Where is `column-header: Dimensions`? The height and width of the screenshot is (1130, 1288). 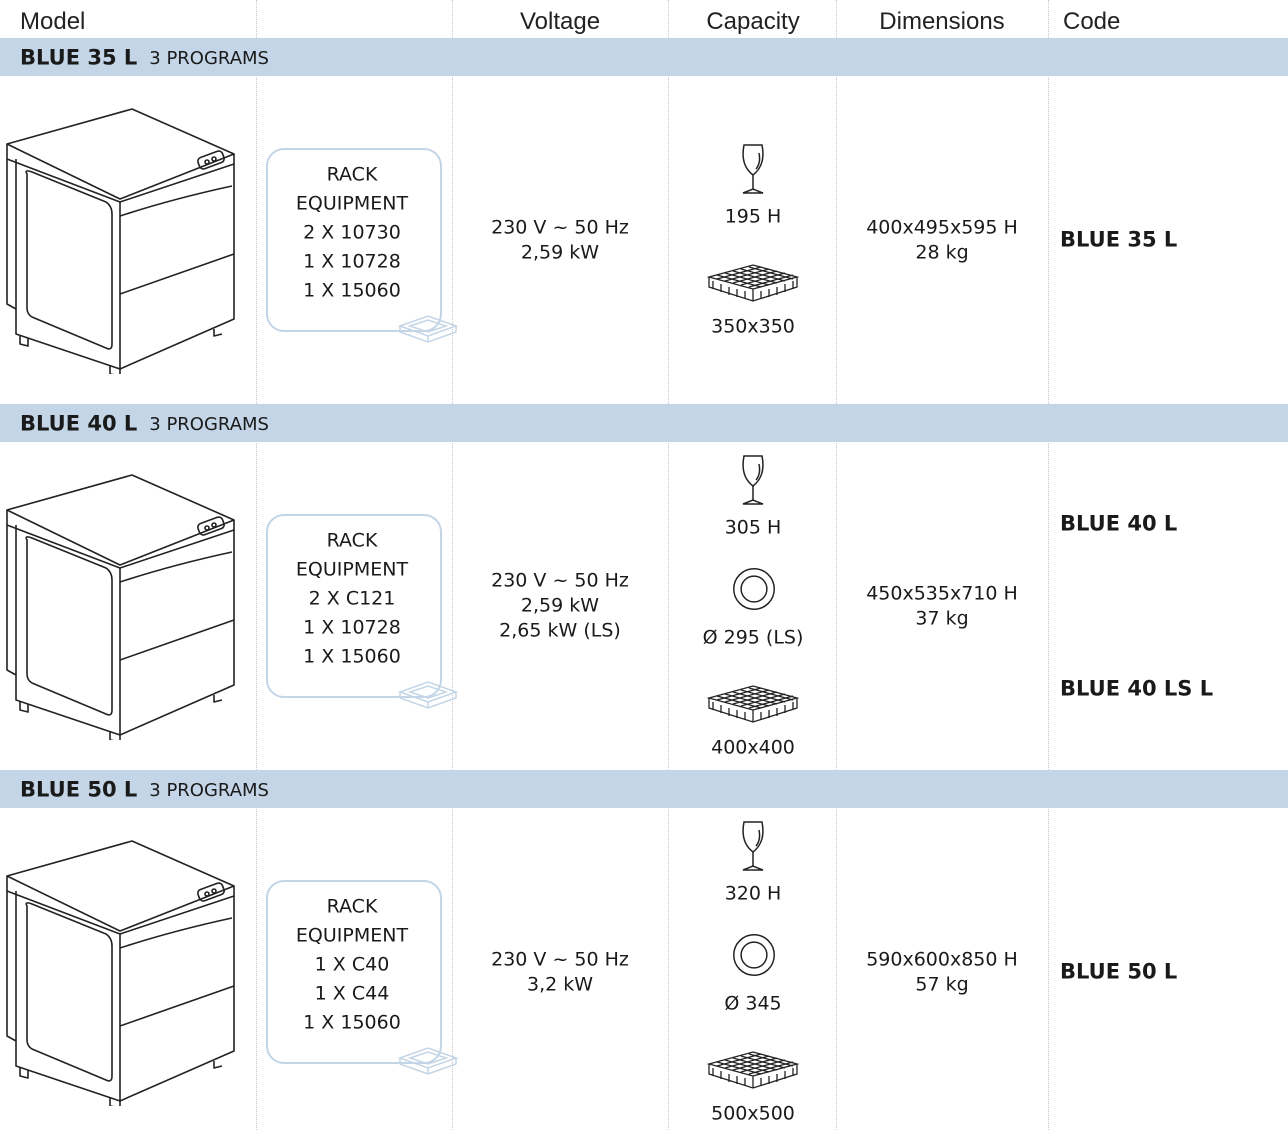 column-header: Dimensions is located at coordinates (942, 21).